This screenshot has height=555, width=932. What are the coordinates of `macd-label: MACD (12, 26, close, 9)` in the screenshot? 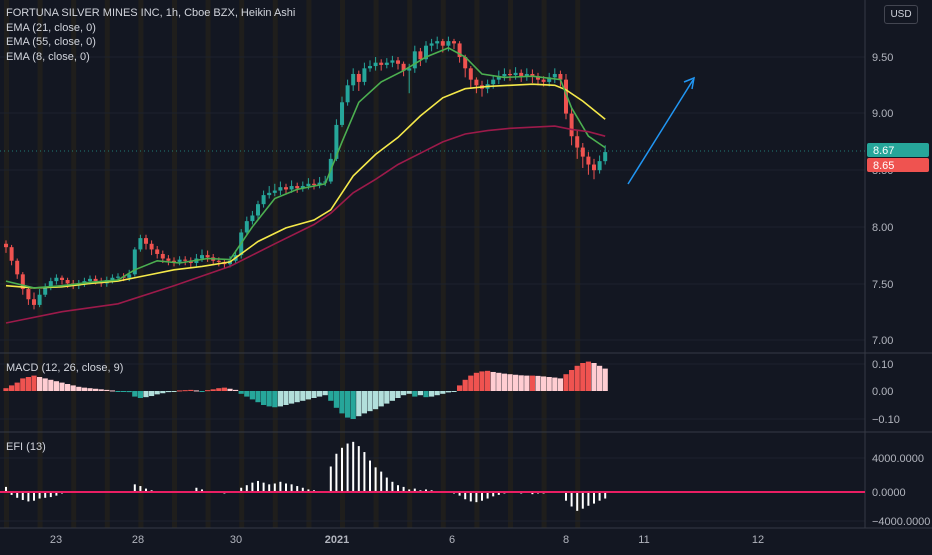 It's located at (65, 368).